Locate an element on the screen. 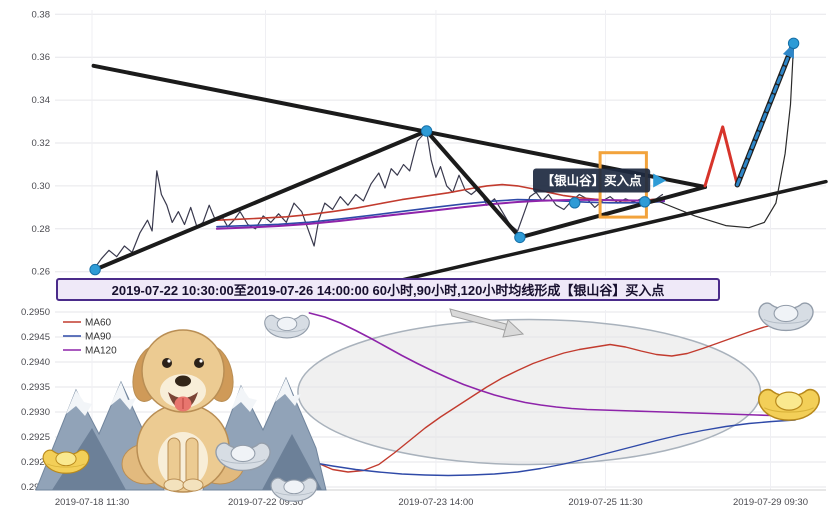  y-tick-label: 0.2935 is located at coordinates (35, 387).